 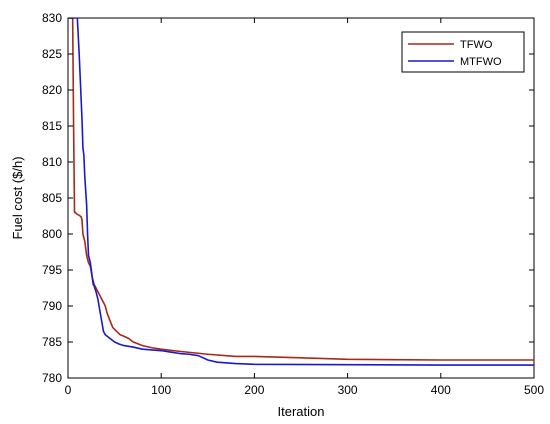 I want to click on y-tick-label: 780, so click(x=52, y=378).